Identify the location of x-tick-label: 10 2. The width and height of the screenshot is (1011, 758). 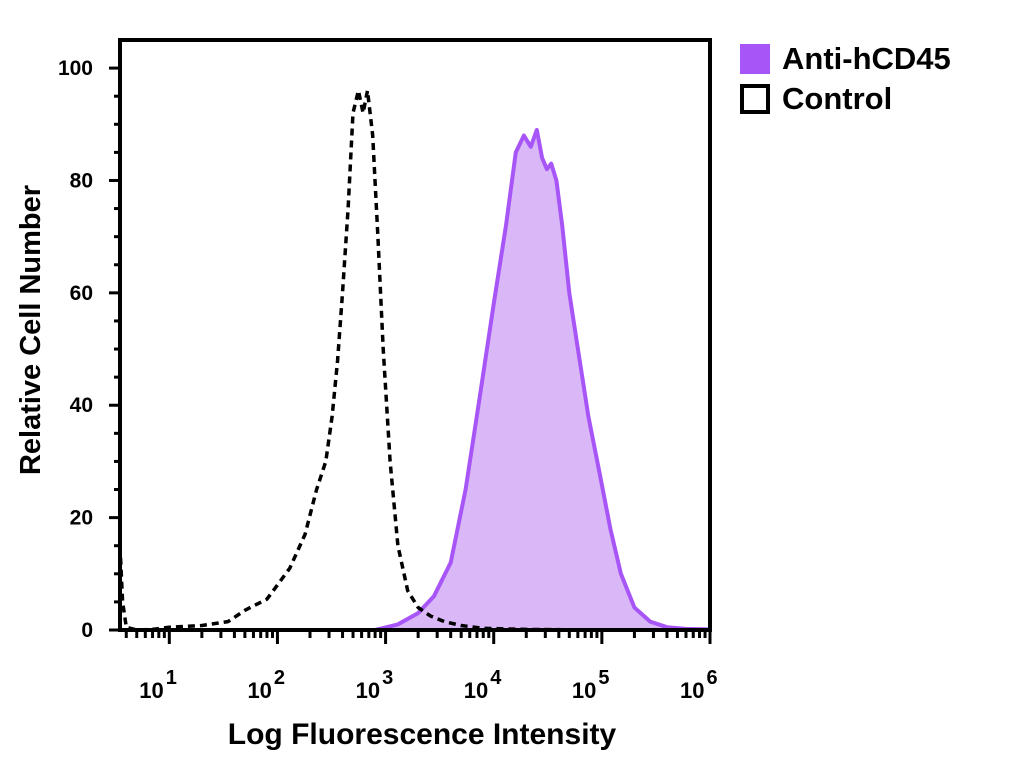
(266, 685).